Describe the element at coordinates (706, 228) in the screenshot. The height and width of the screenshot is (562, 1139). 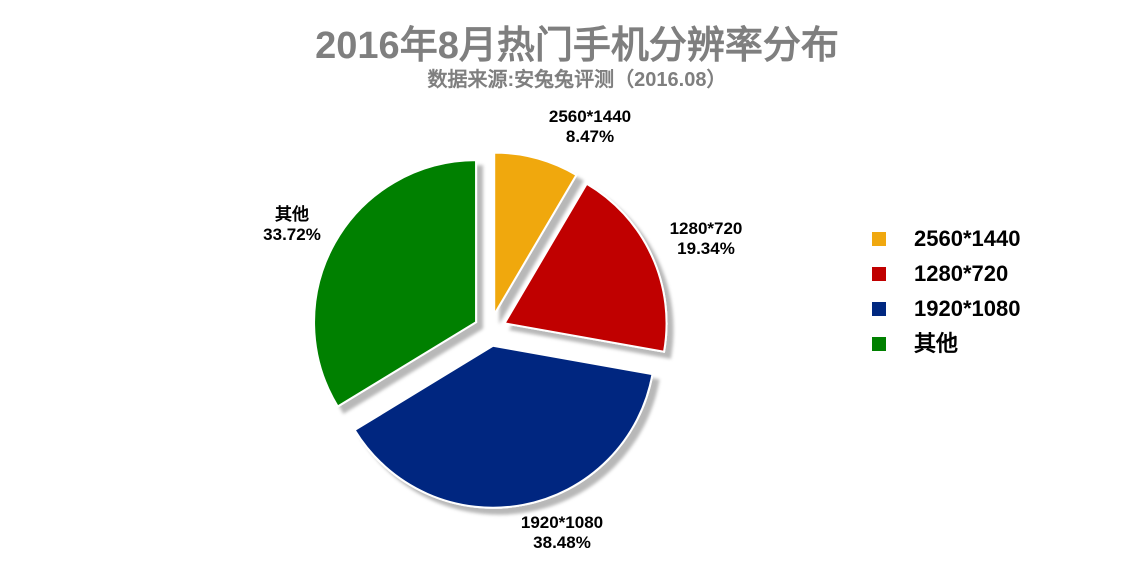
I see `data-label-category: 1280*720` at that location.